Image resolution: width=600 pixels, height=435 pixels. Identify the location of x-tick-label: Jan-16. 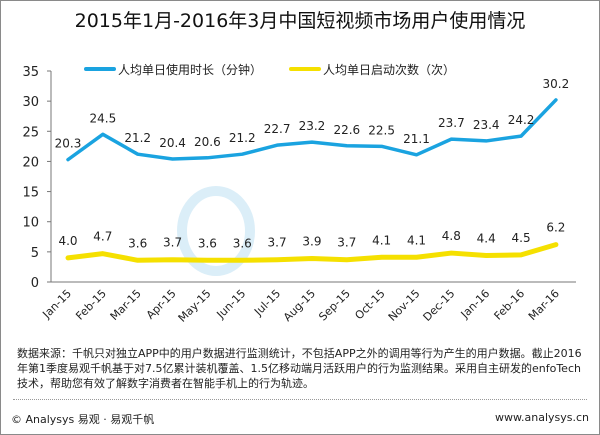
(475, 304).